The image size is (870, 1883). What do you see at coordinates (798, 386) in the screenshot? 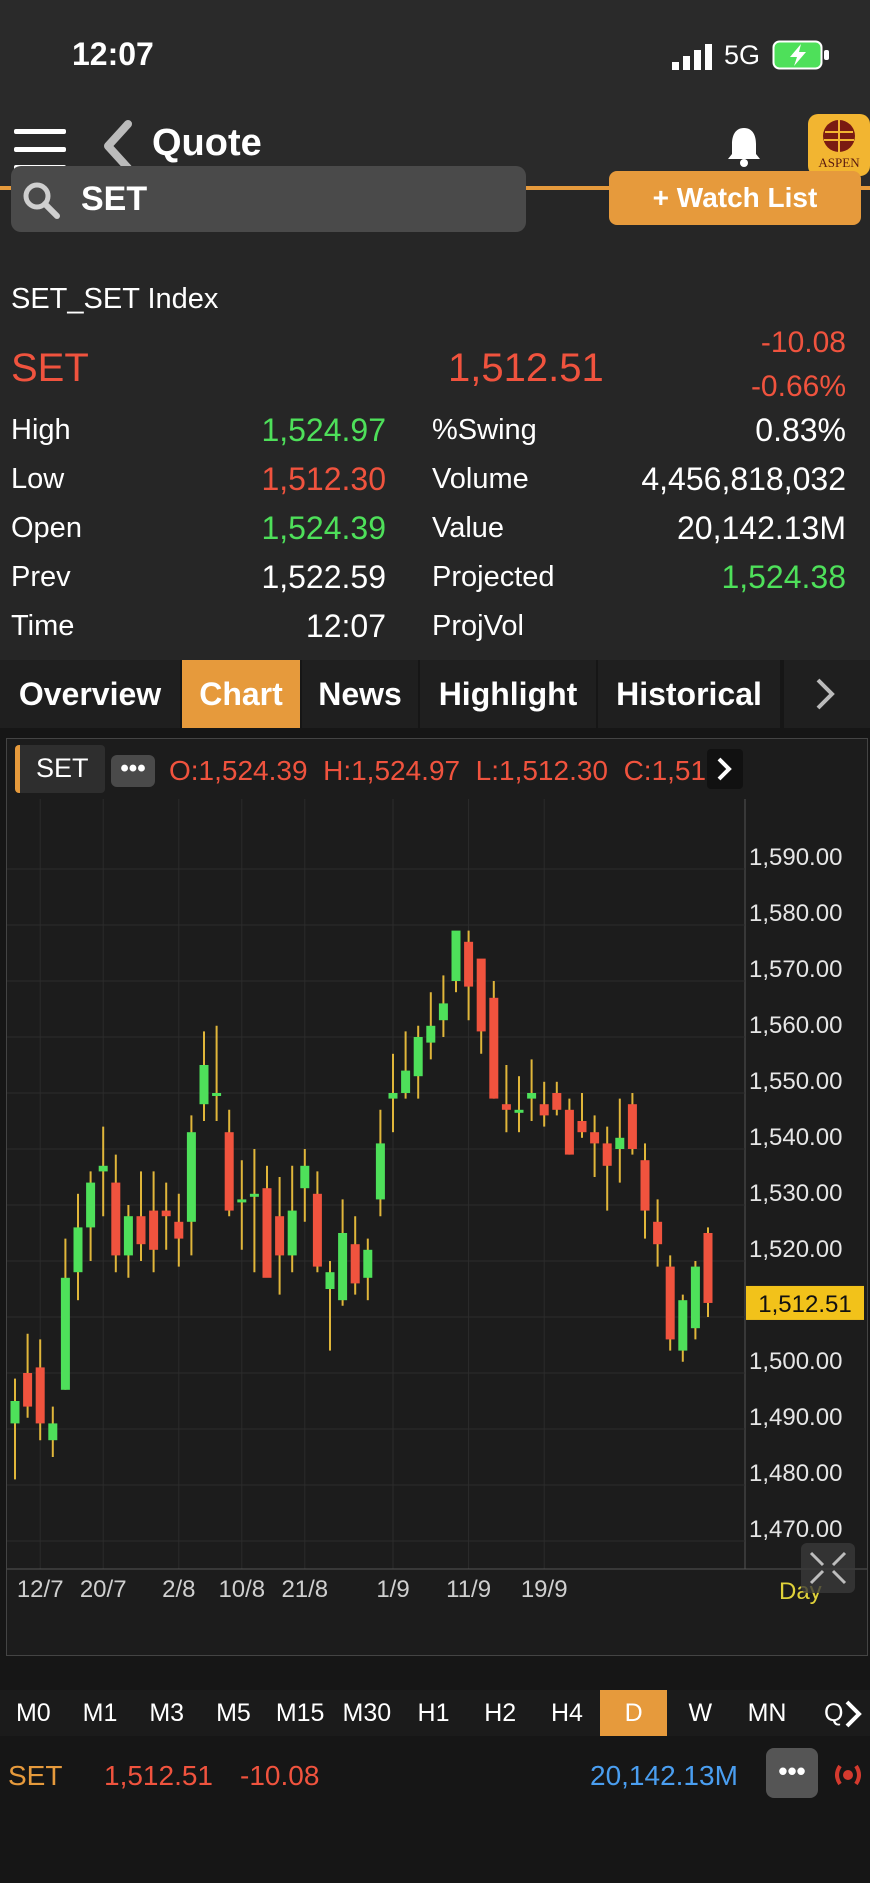
I see `price-change-percent: -0.66%` at bounding box center [798, 386].